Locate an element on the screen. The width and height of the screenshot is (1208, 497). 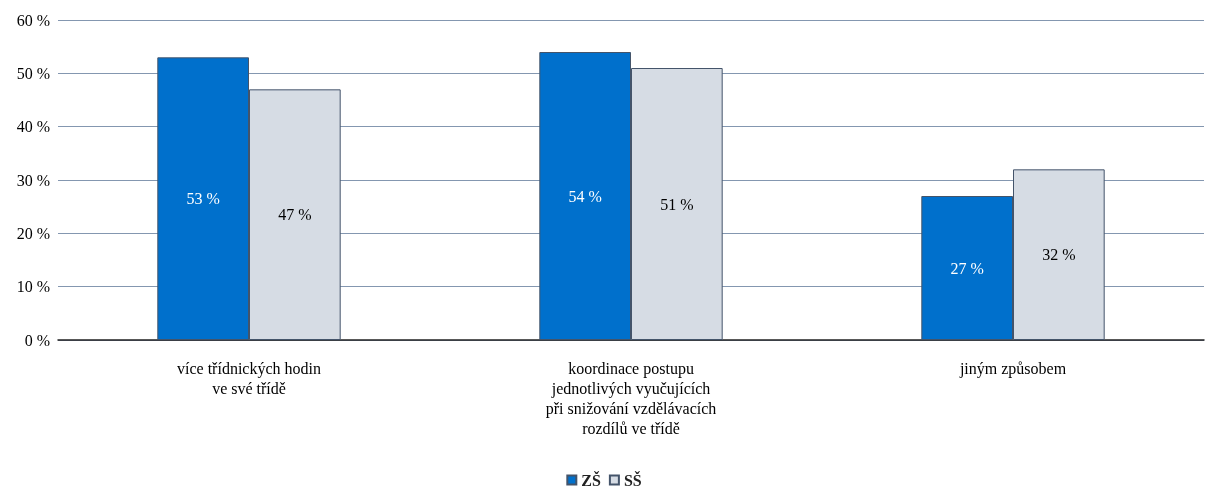
y-tick-label: 60 % is located at coordinates (33, 20).